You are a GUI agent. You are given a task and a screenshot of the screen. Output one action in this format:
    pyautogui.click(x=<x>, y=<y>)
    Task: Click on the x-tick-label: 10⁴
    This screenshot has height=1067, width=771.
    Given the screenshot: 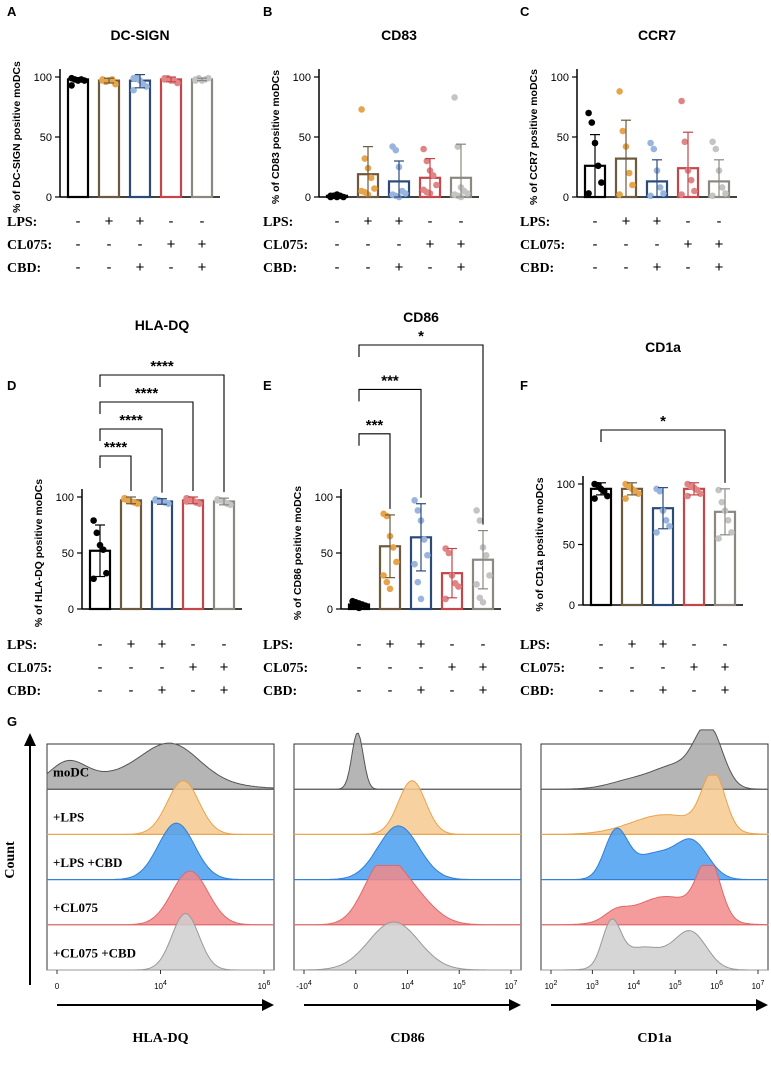 What is the action you would take?
    pyautogui.click(x=160, y=985)
    